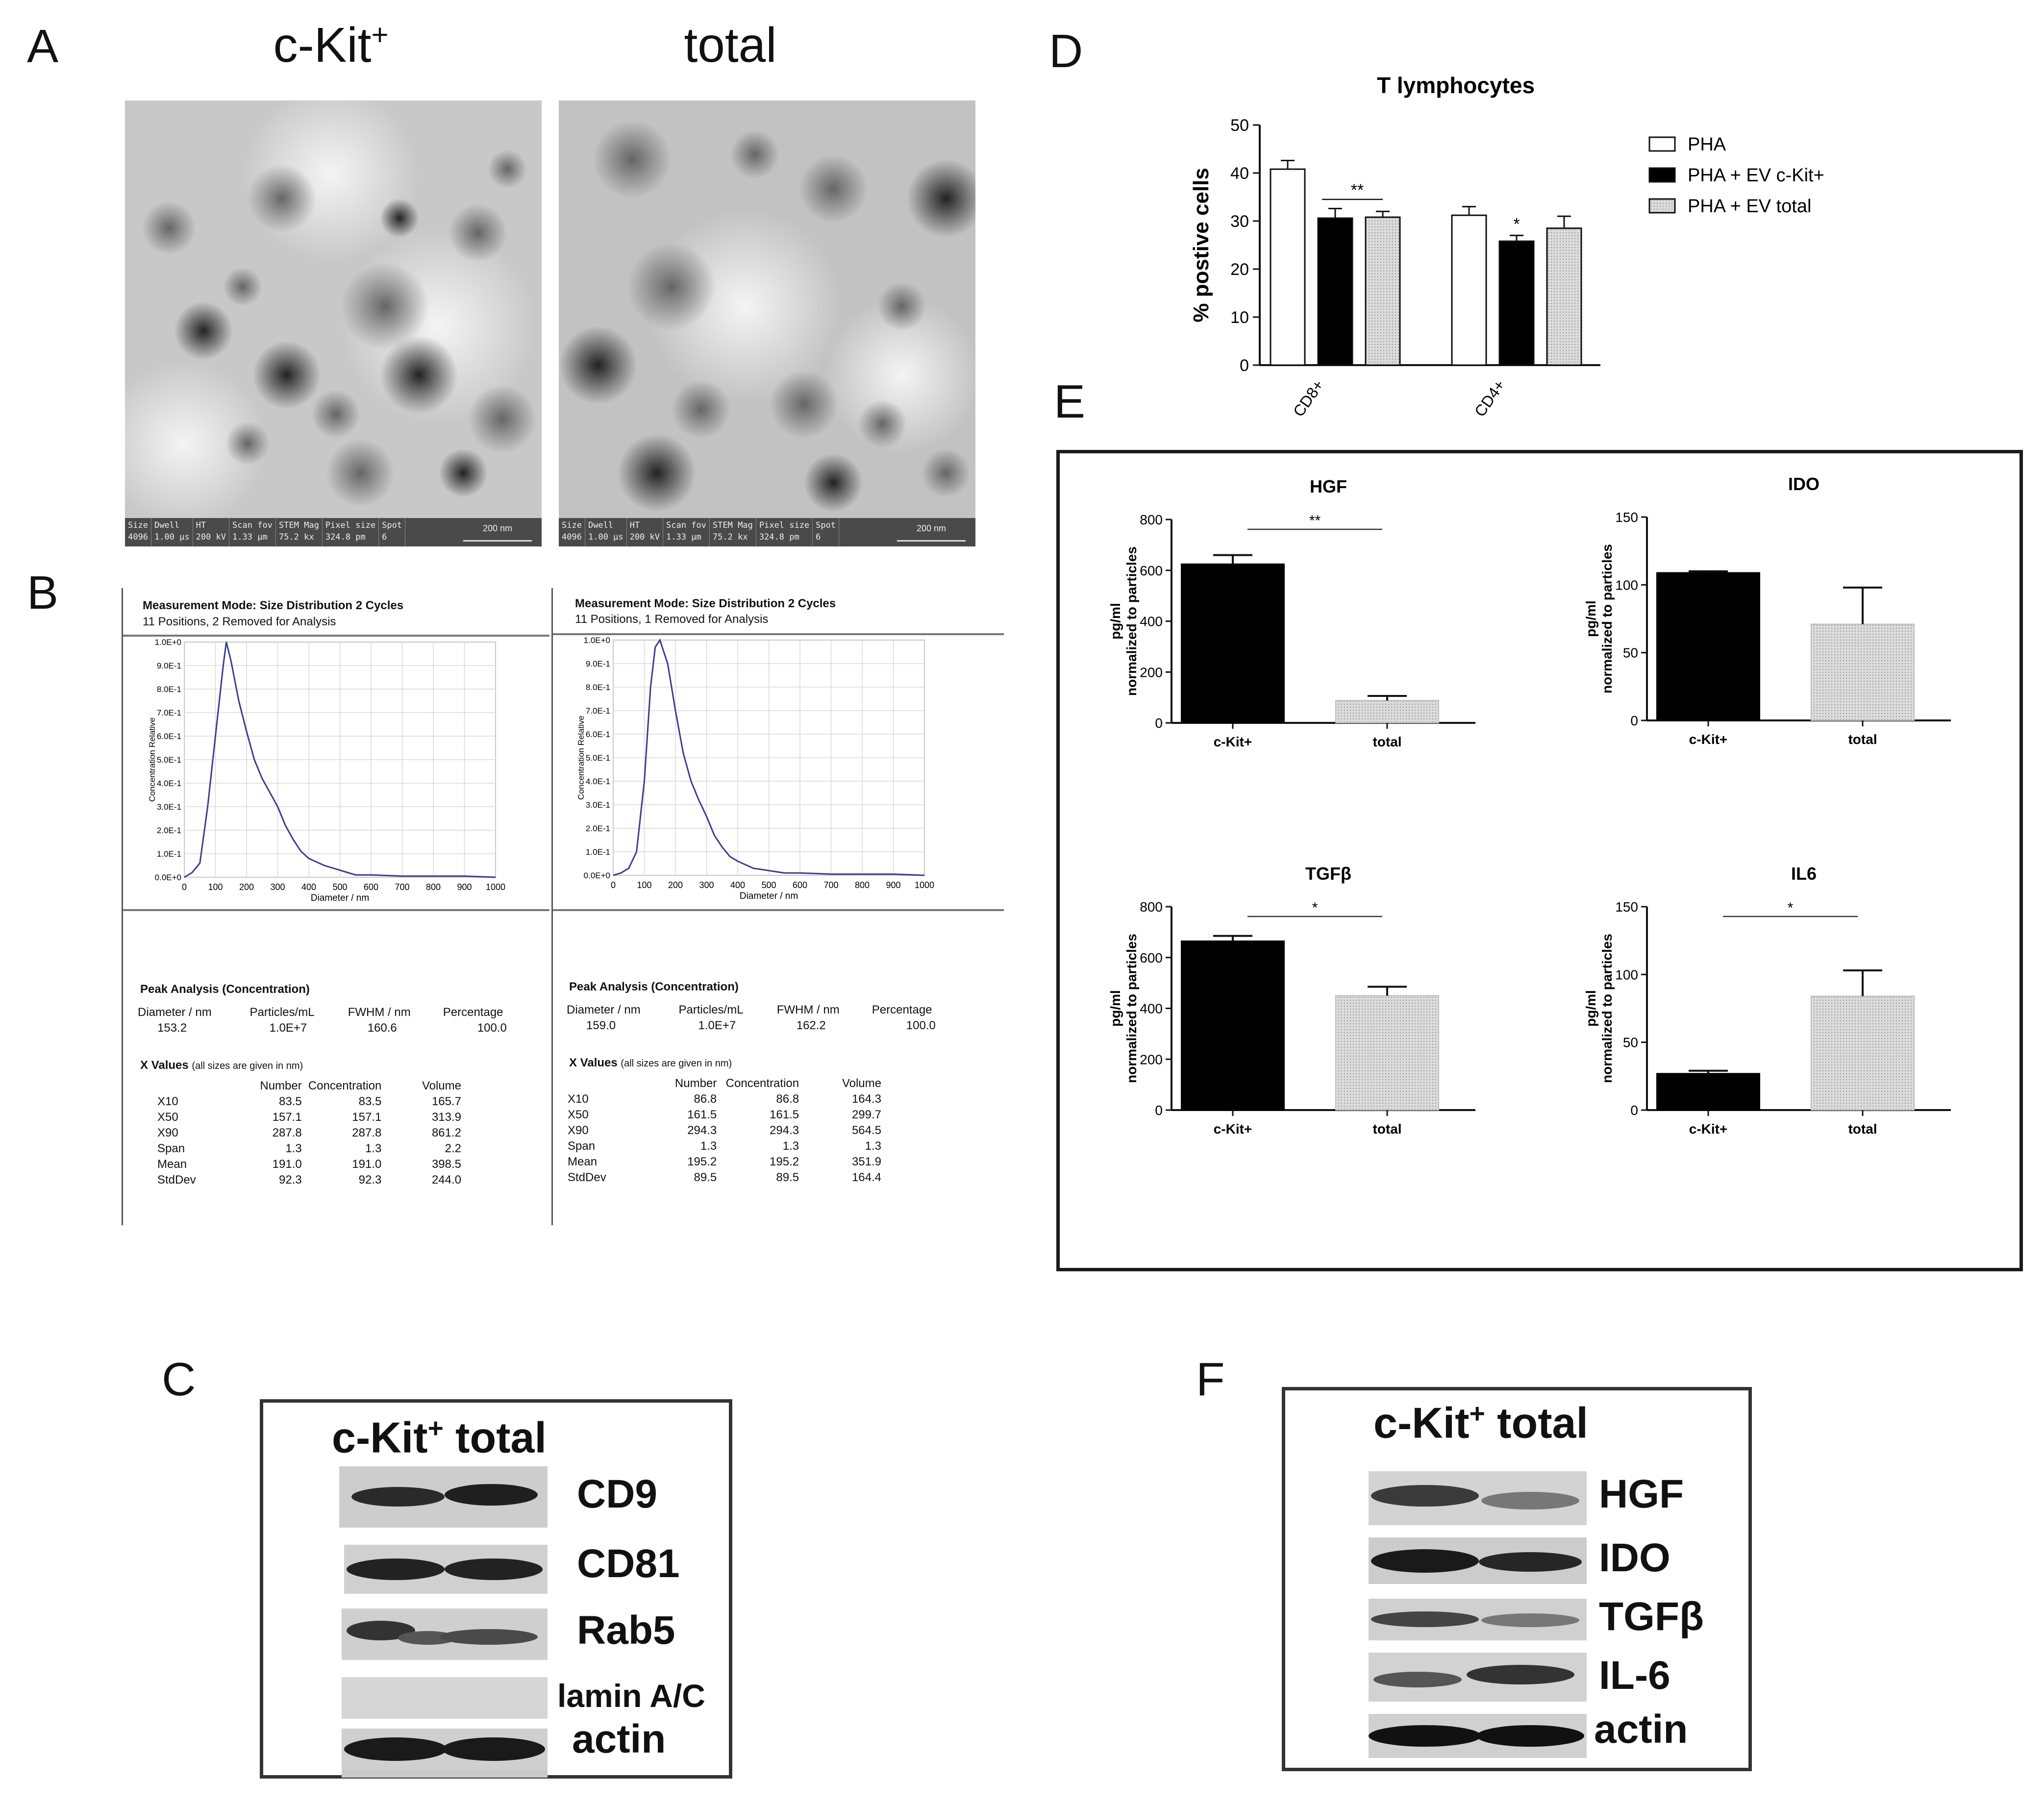 The height and width of the screenshot is (1806, 2044). Describe the element at coordinates (866, 1130) in the screenshot. I see `xvalues-cell: 564.5` at that location.